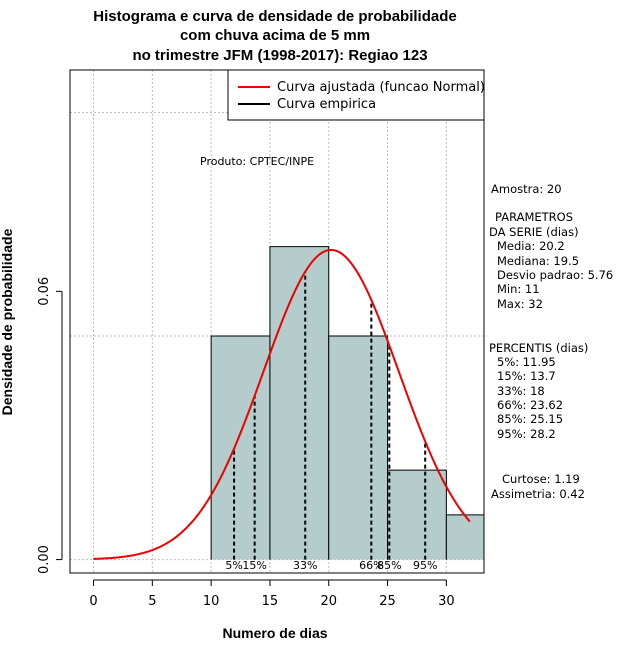 Image resolution: width=640 pixels, height=660 pixels. What do you see at coordinates (233, 565) in the screenshot?
I see `percentile-label: 5%` at bounding box center [233, 565].